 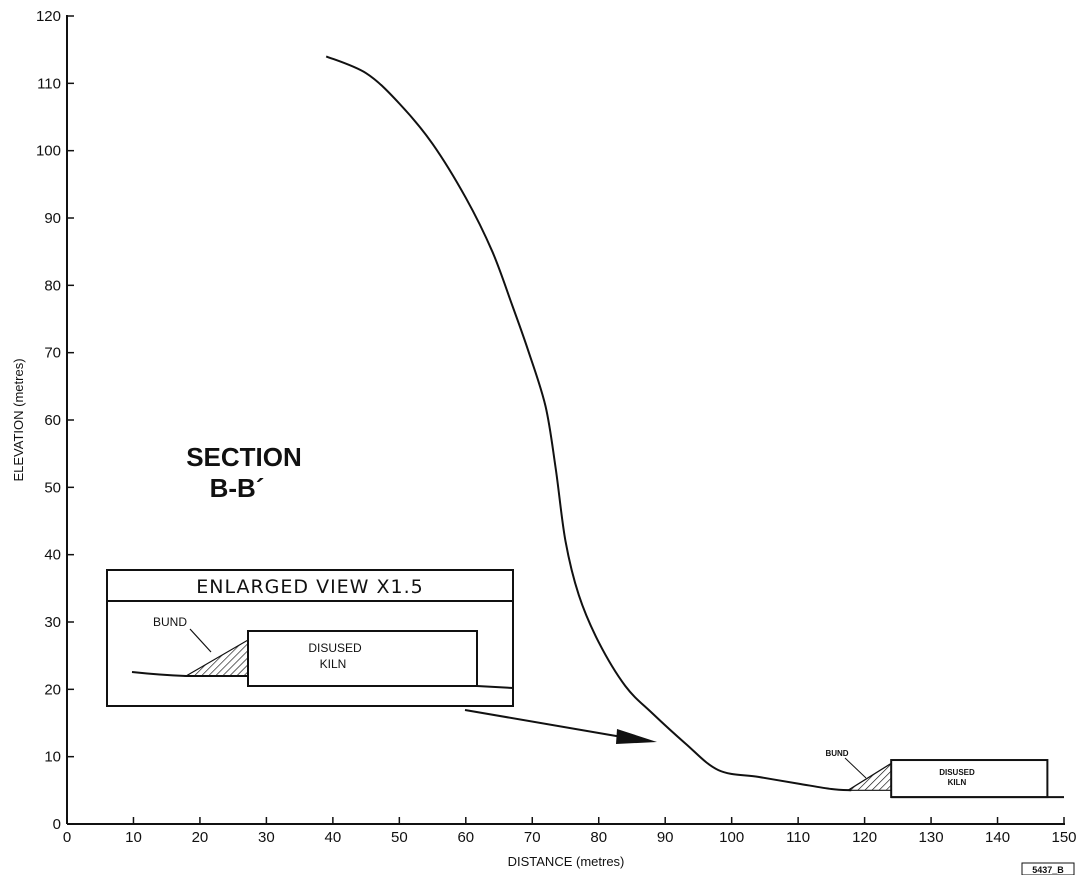 I want to click on y-tick-label: 90, so click(x=52, y=218).